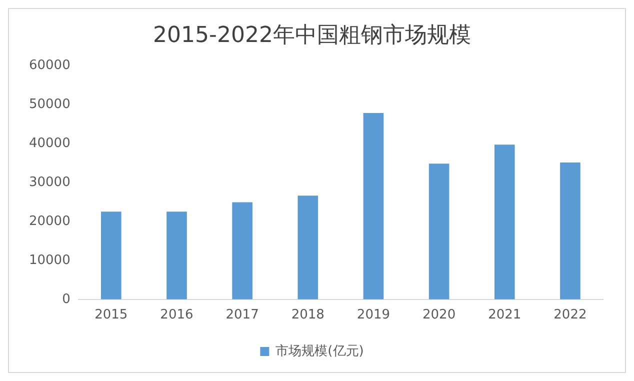  I want to click on legend-label: 市场规模(亿元), so click(320, 351).